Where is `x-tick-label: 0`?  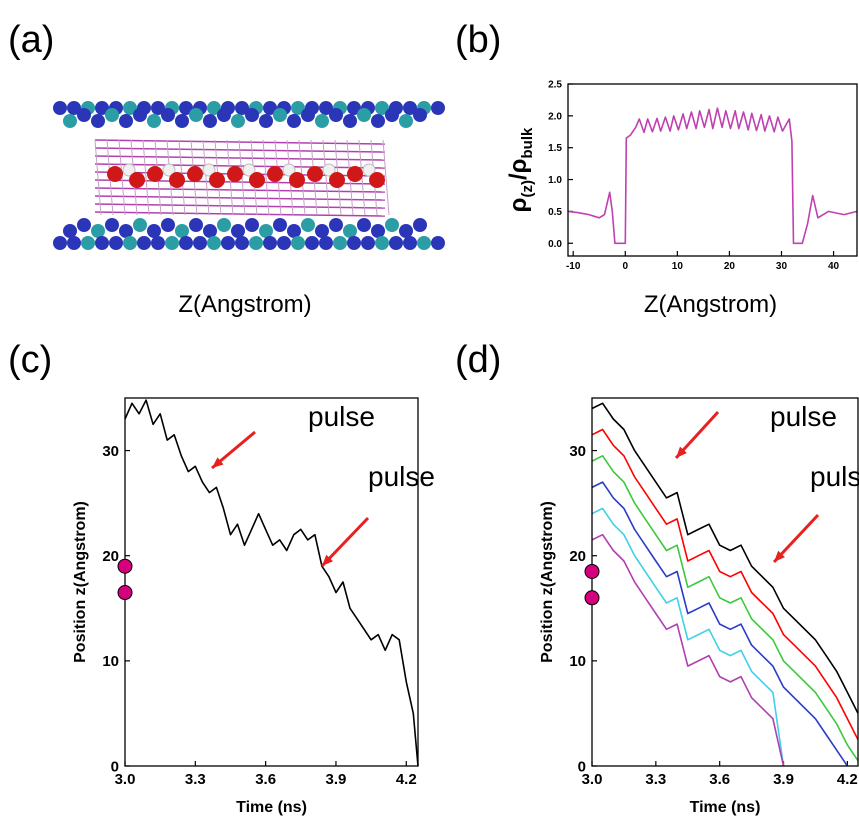
x-tick-label: 0 is located at coordinates (625, 266).